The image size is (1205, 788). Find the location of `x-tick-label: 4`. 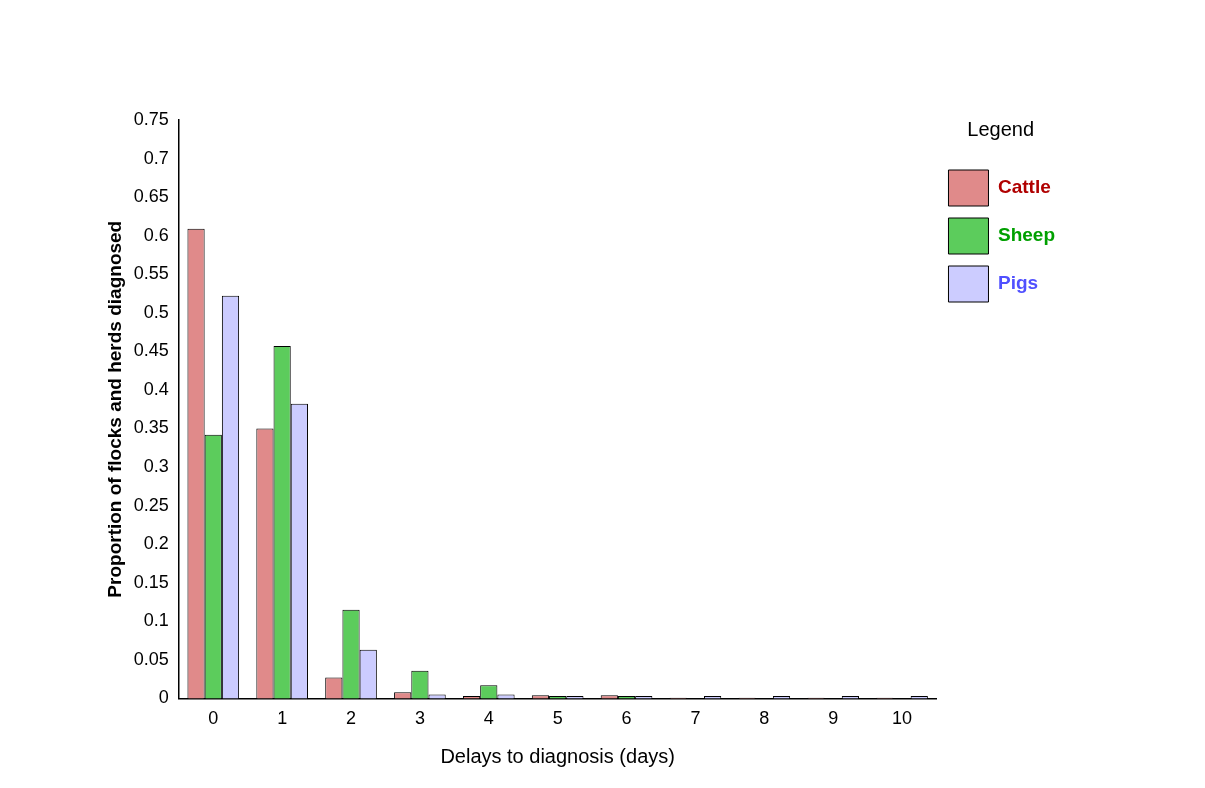

x-tick-label: 4 is located at coordinates (488, 718).